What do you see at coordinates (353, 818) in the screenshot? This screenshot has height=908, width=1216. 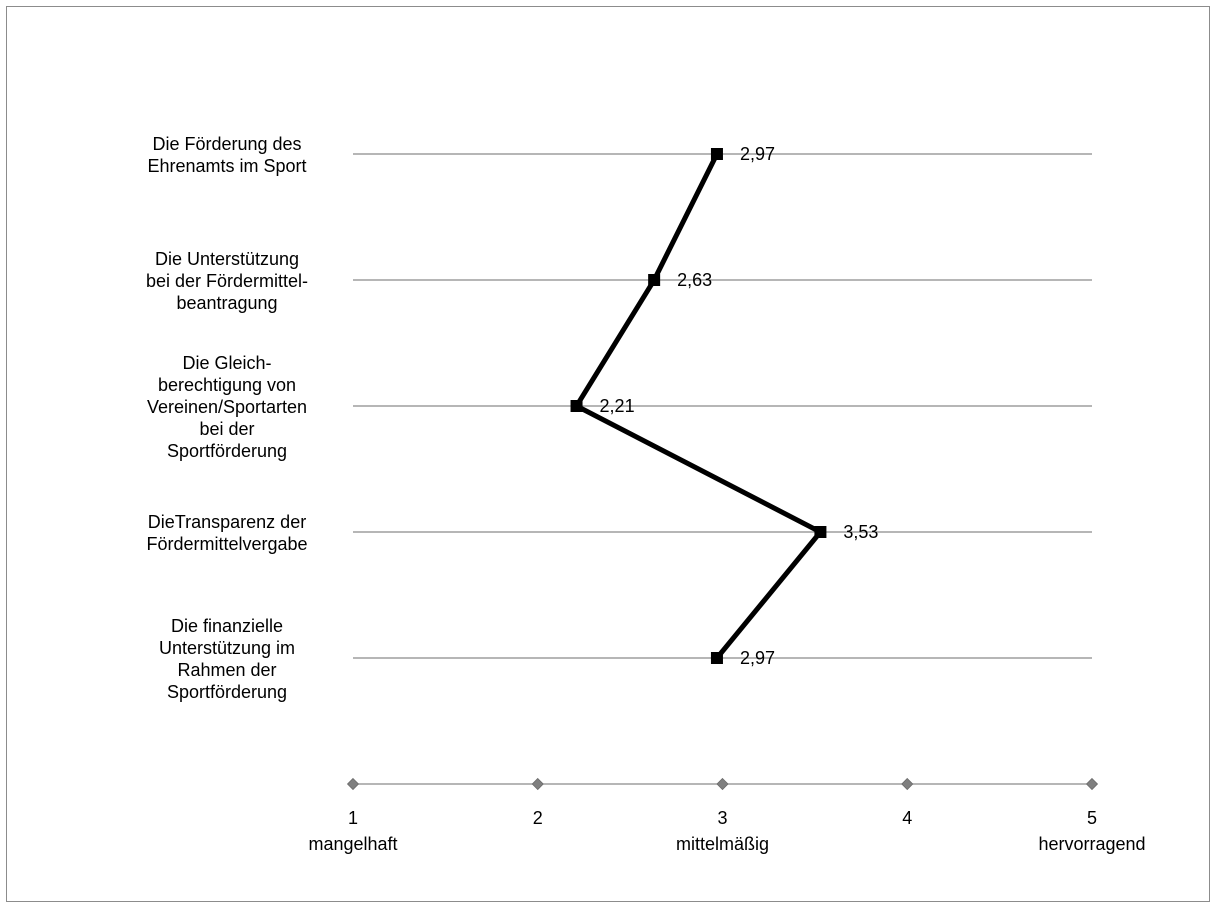 I see `x-tick-label: 1` at bounding box center [353, 818].